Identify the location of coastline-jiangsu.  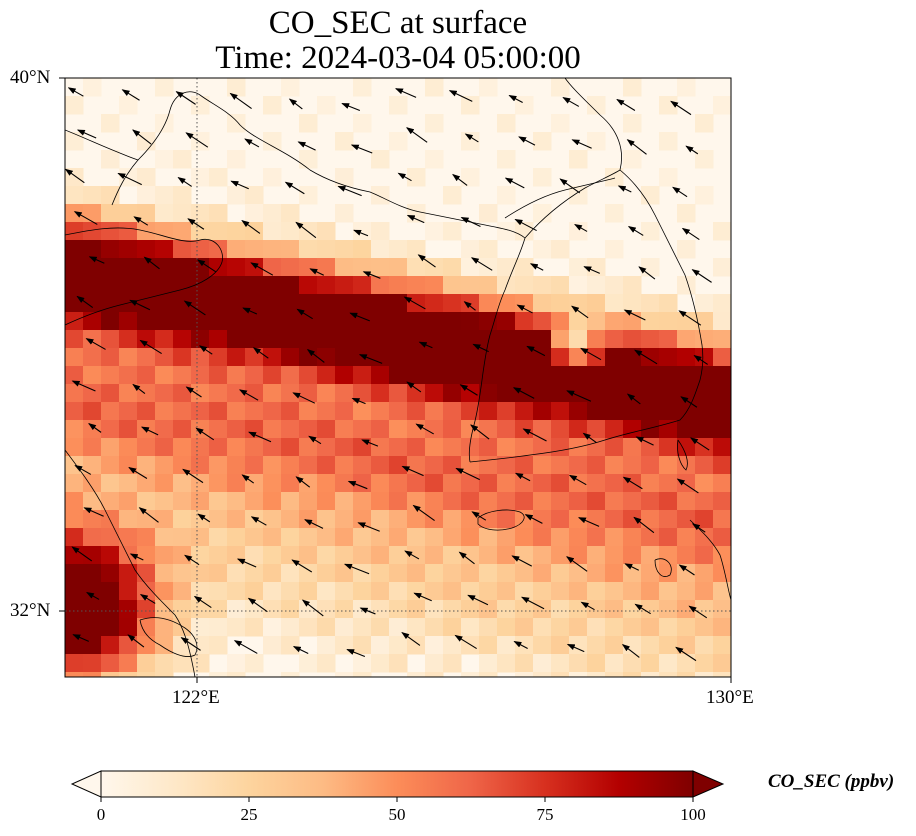
(130, 563).